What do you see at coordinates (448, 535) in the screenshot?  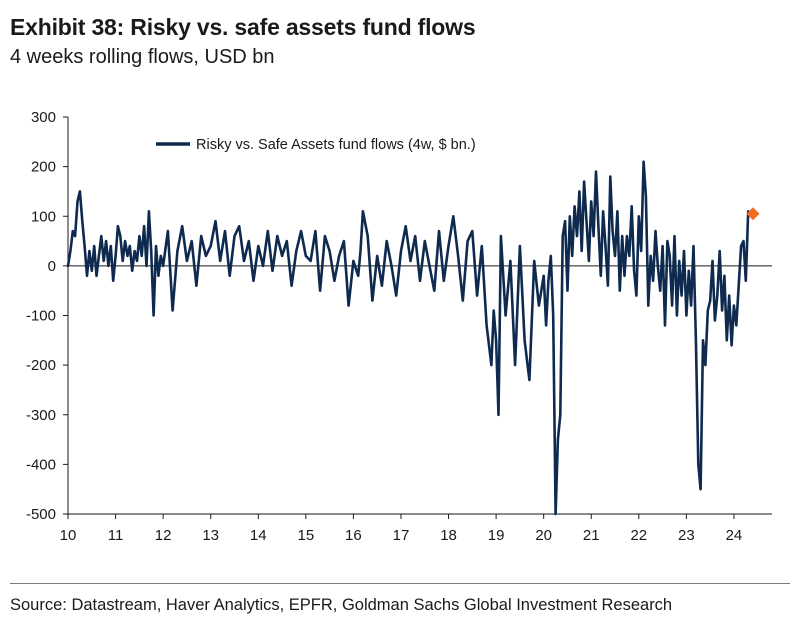 I see `x-tick-label: 18` at bounding box center [448, 535].